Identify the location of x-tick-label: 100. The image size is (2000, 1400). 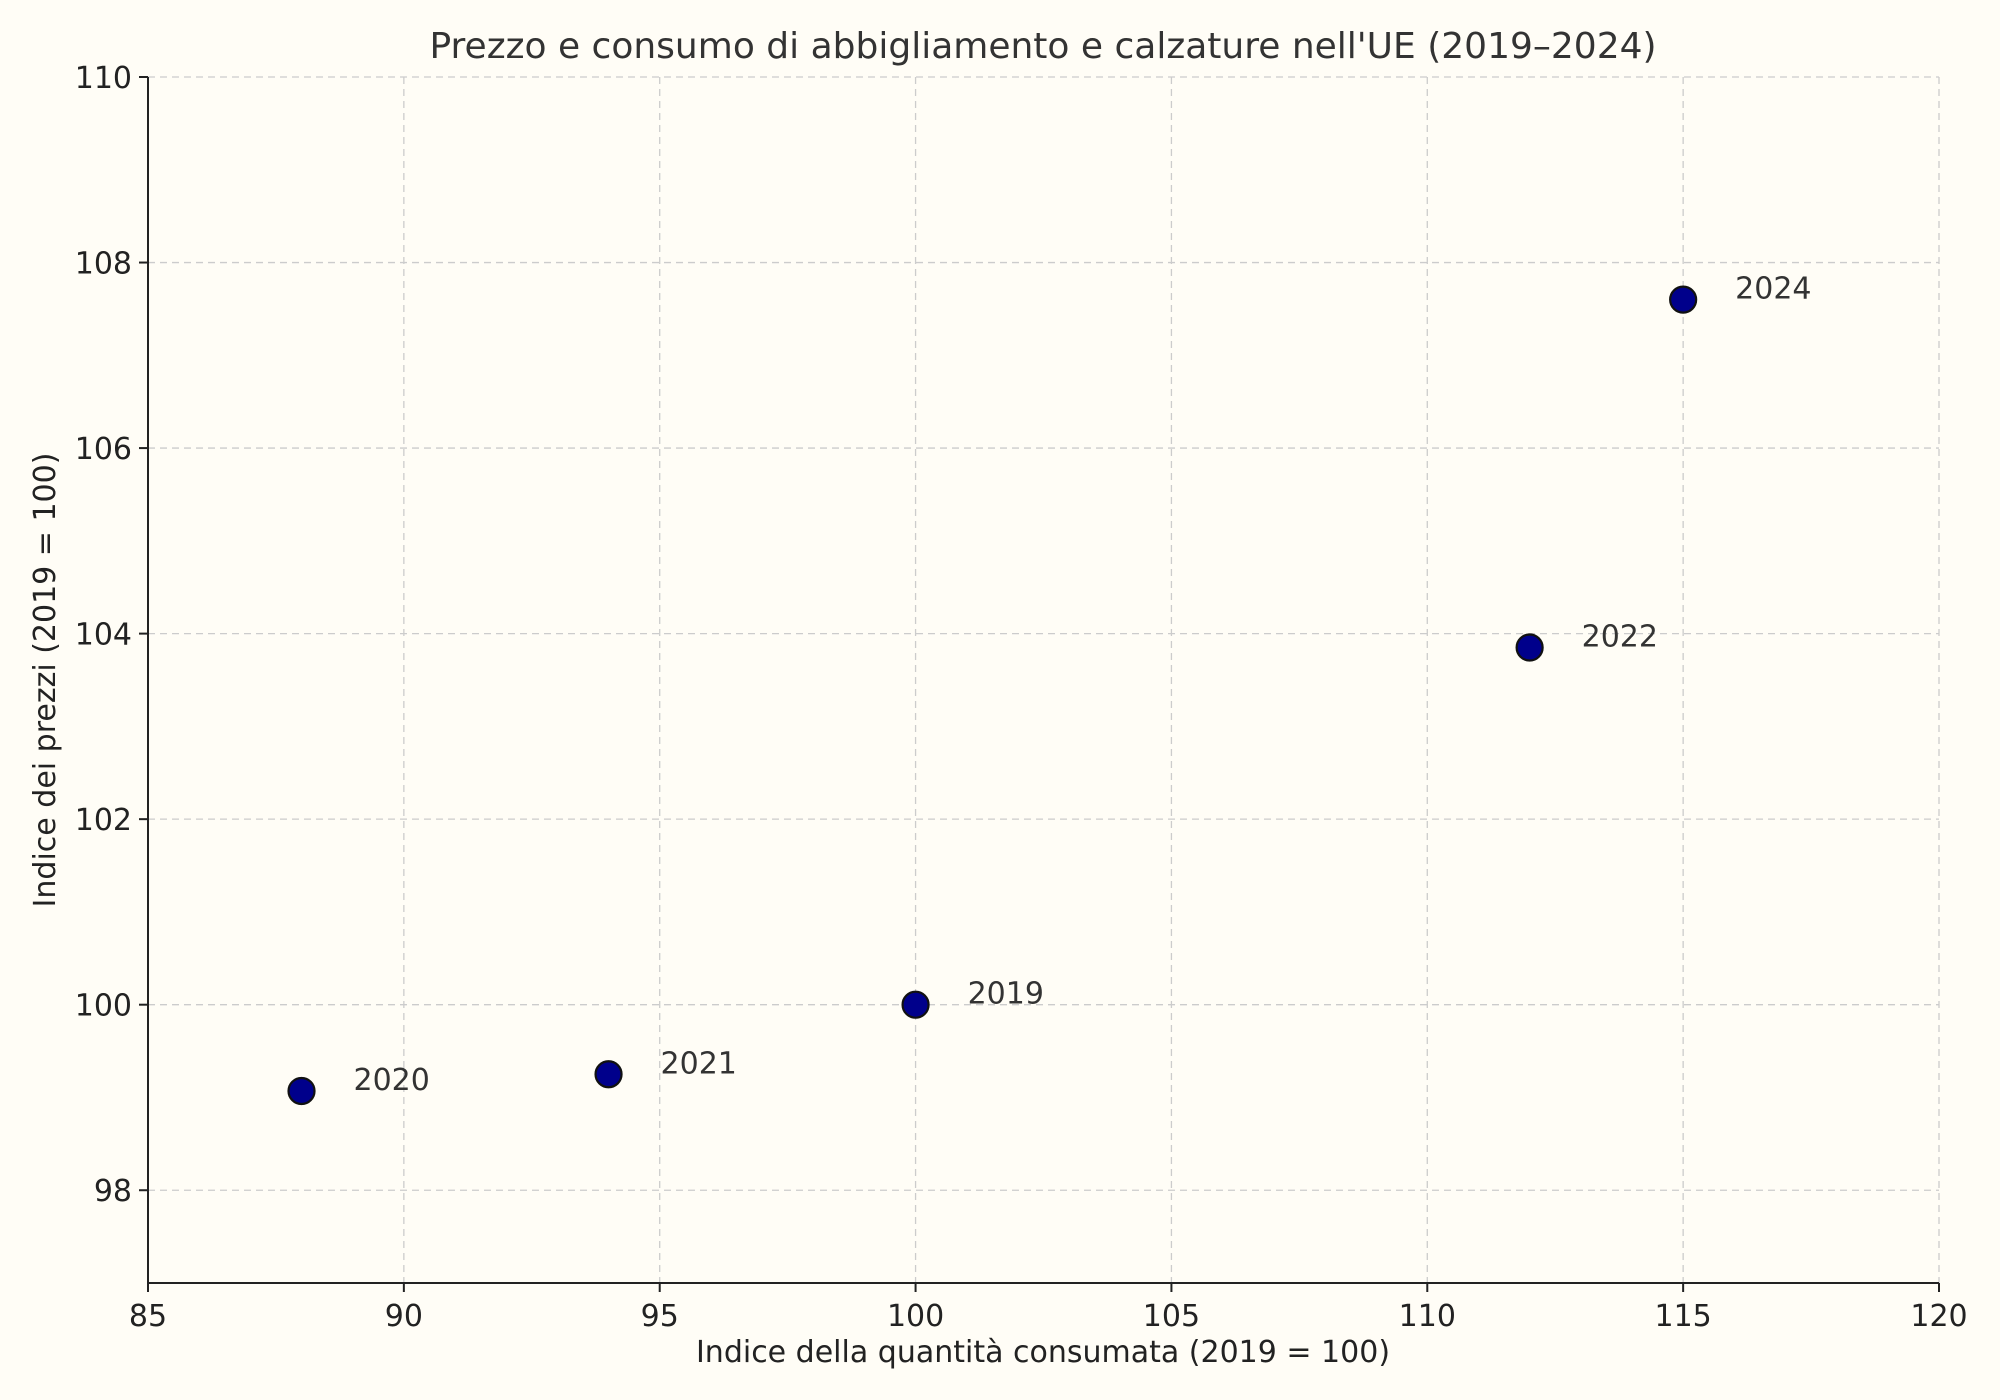
(915, 1316).